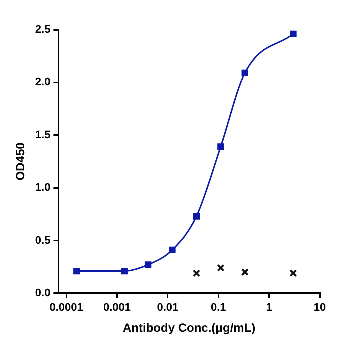  I want to click on y-tick-label: 0.5, so click(43, 240).